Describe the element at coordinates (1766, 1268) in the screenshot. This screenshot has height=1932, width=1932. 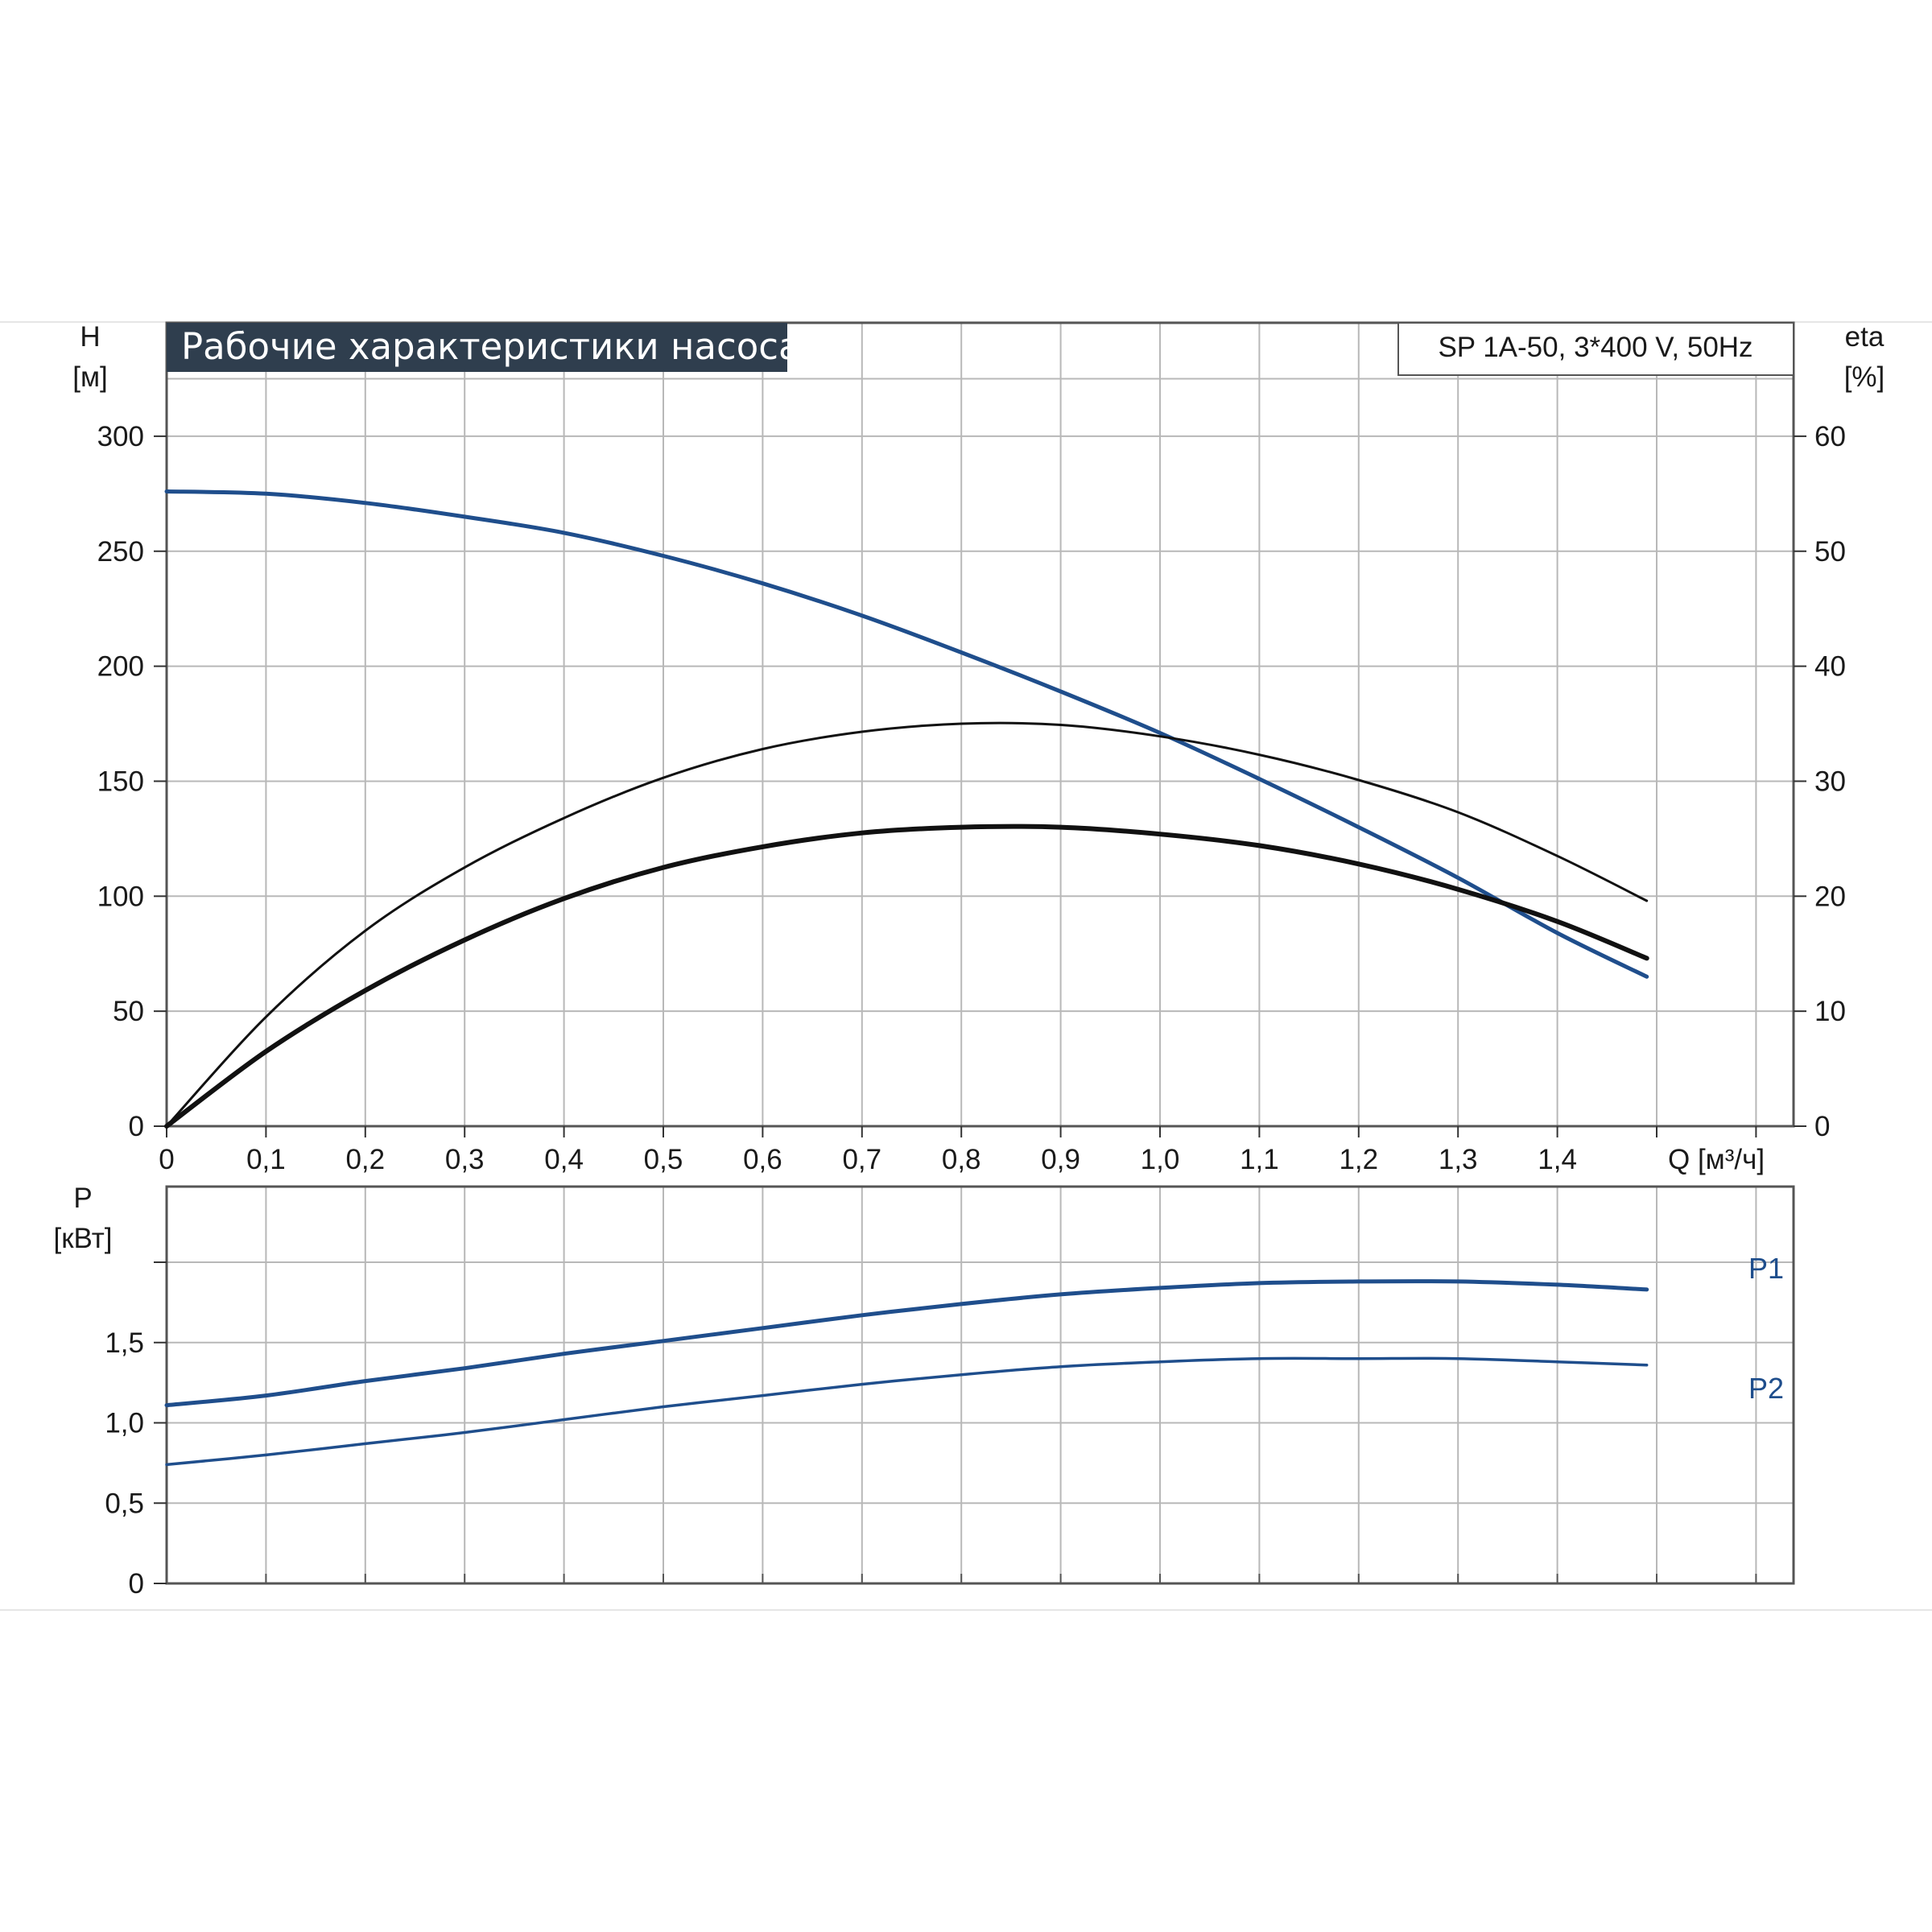
I see `p1-series-label: P1` at that location.